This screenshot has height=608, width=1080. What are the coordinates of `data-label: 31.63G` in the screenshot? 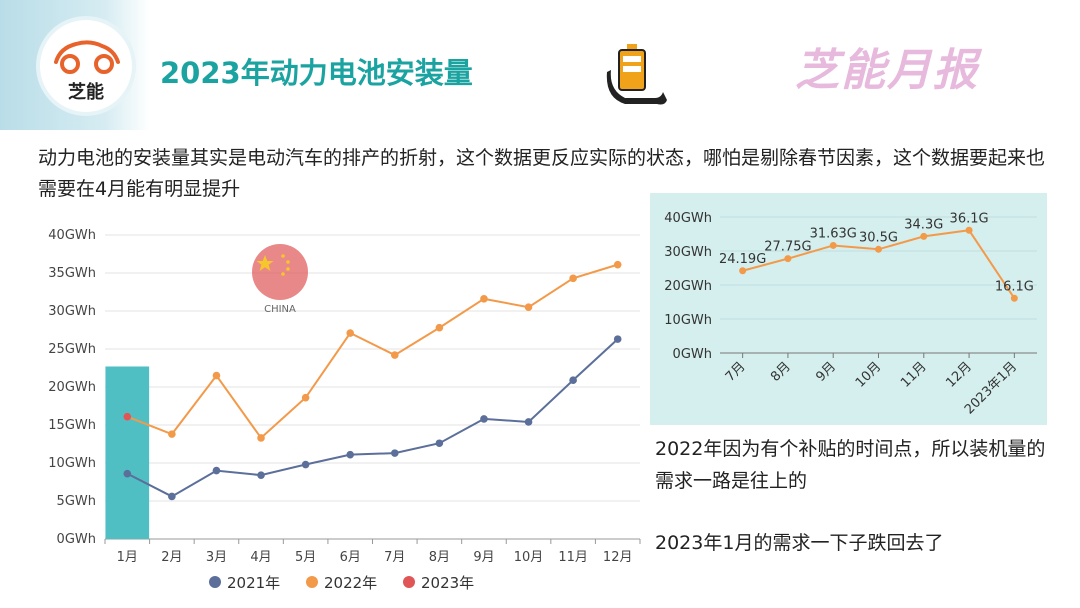 It's located at (833, 233).